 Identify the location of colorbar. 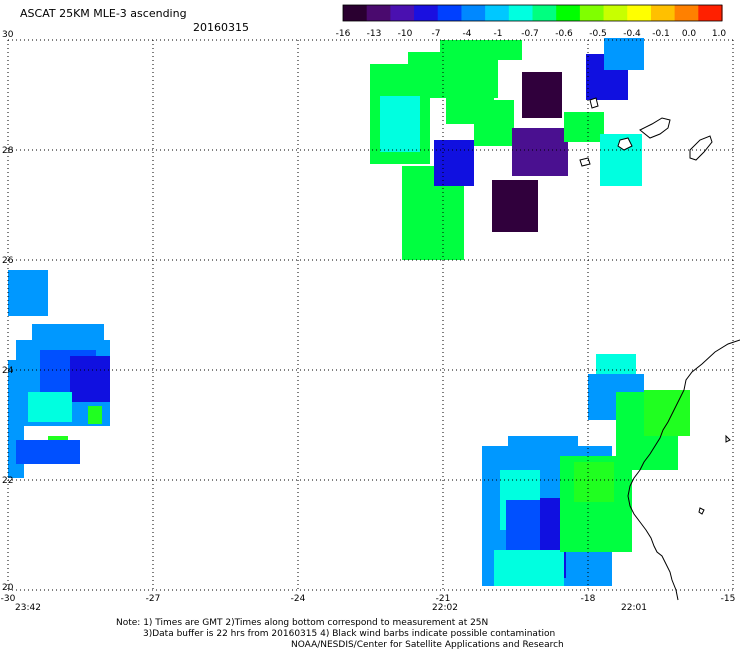
(532, 13).